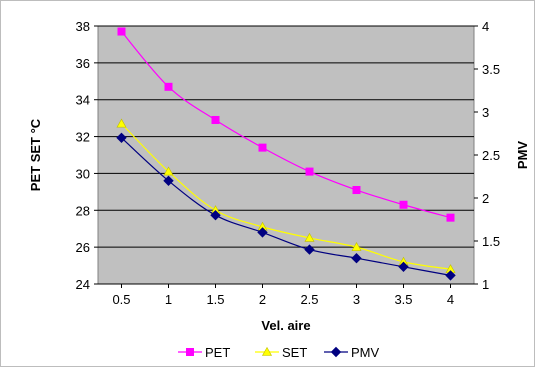 This screenshot has height=367, width=535. What do you see at coordinates (83, 247) in the screenshot?
I see `y-tick-label: 26` at bounding box center [83, 247].